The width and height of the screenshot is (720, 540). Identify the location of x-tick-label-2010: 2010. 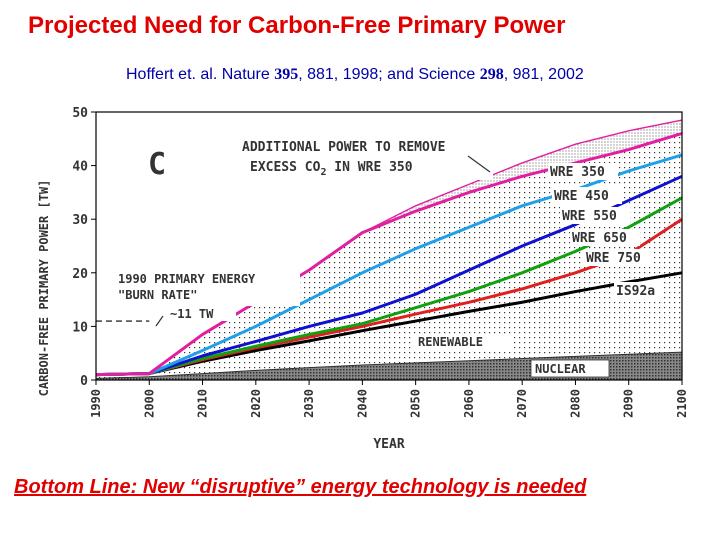
(203, 403).